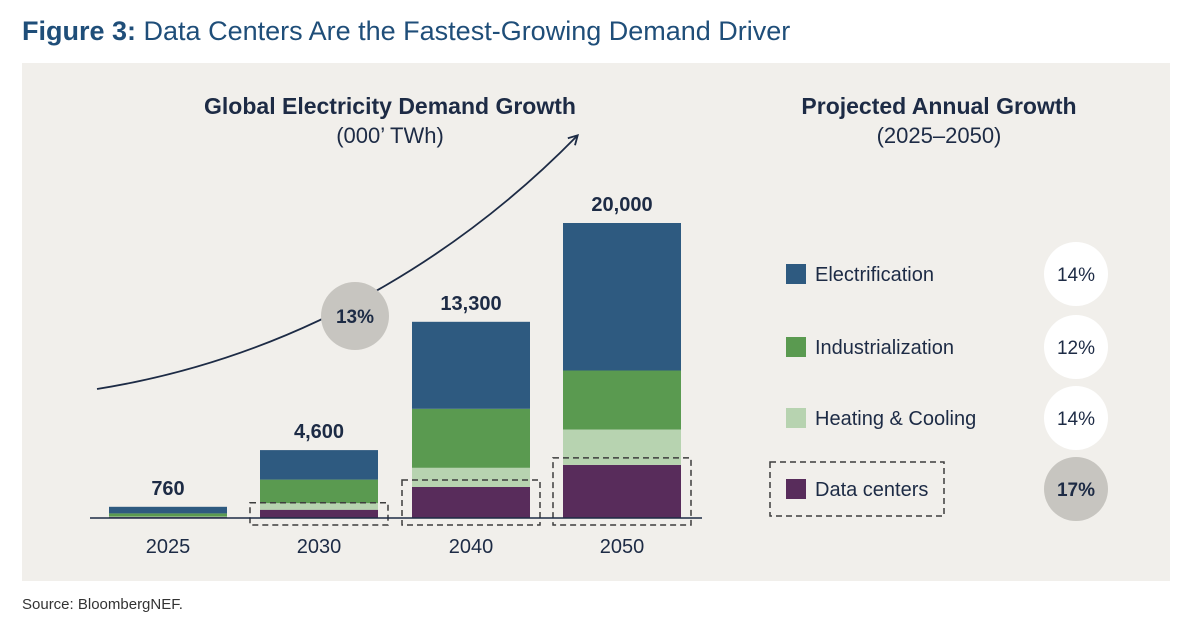 This screenshot has height=630, width=1200. I want to click on legend-label-heating-and-cooling: Heating & Cooling, so click(895, 419).